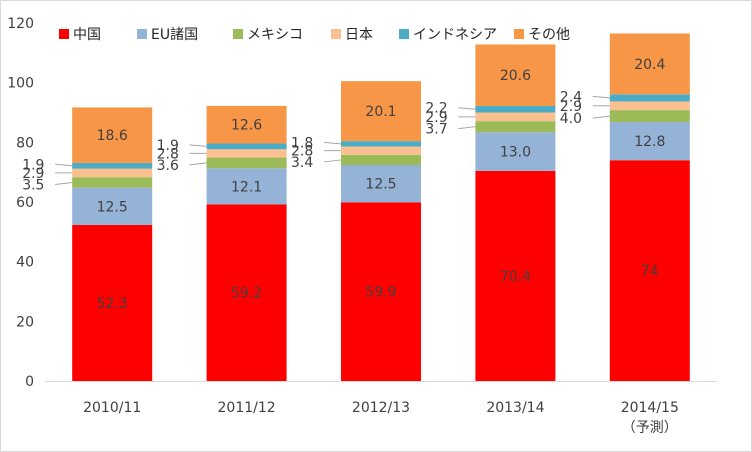 Image resolution: width=752 pixels, height=452 pixels. What do you see at coordinates (571, 119) in the screenshot?
I see `data-label: 4.0` at bounding box center [571, 119].